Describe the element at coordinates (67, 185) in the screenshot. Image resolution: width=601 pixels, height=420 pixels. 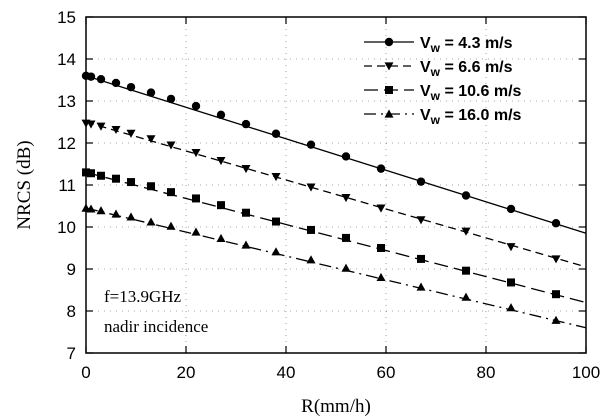
I see `y-tick-label: 11` at that location.